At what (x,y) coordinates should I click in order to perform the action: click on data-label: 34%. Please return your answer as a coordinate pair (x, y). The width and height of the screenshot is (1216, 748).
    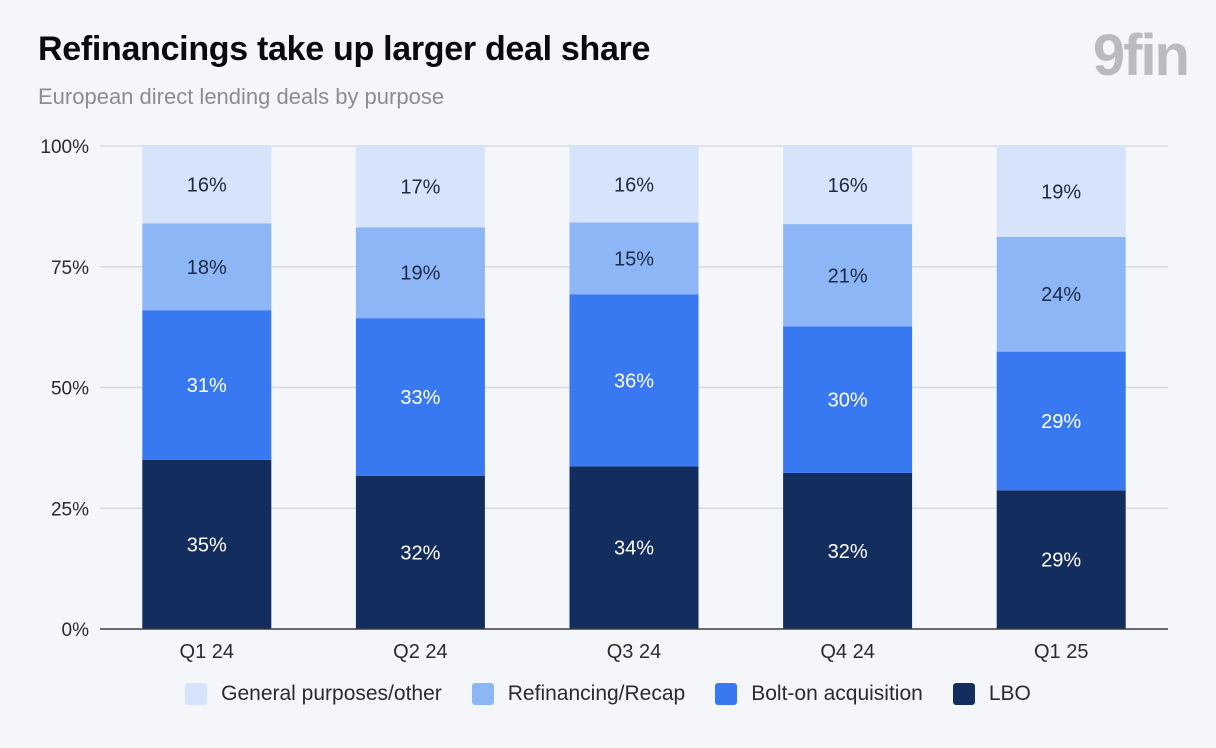
    Looking at the image, I should click on (634, 549).